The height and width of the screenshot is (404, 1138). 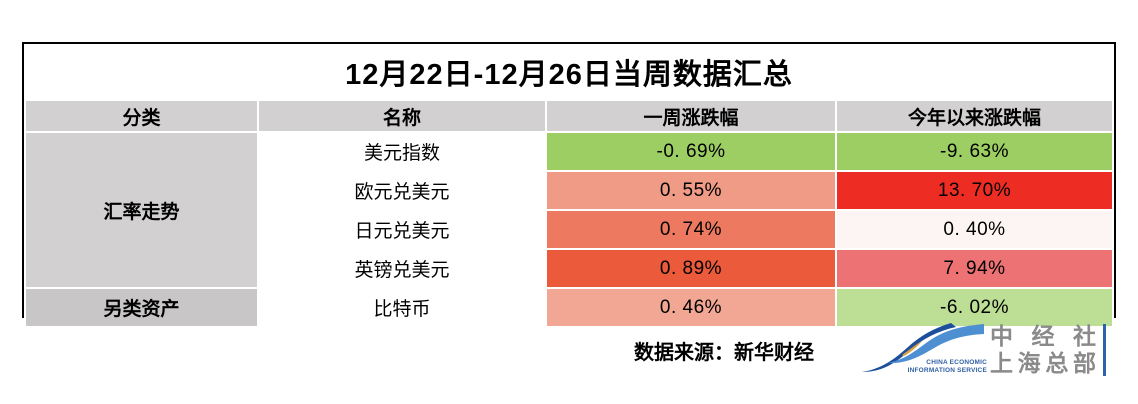 What do you see at coordinates (947, 370) in the screenshot?
I see `ceis-english-line2: INFORMATION SERVICE` at bounding box center [947, 370].